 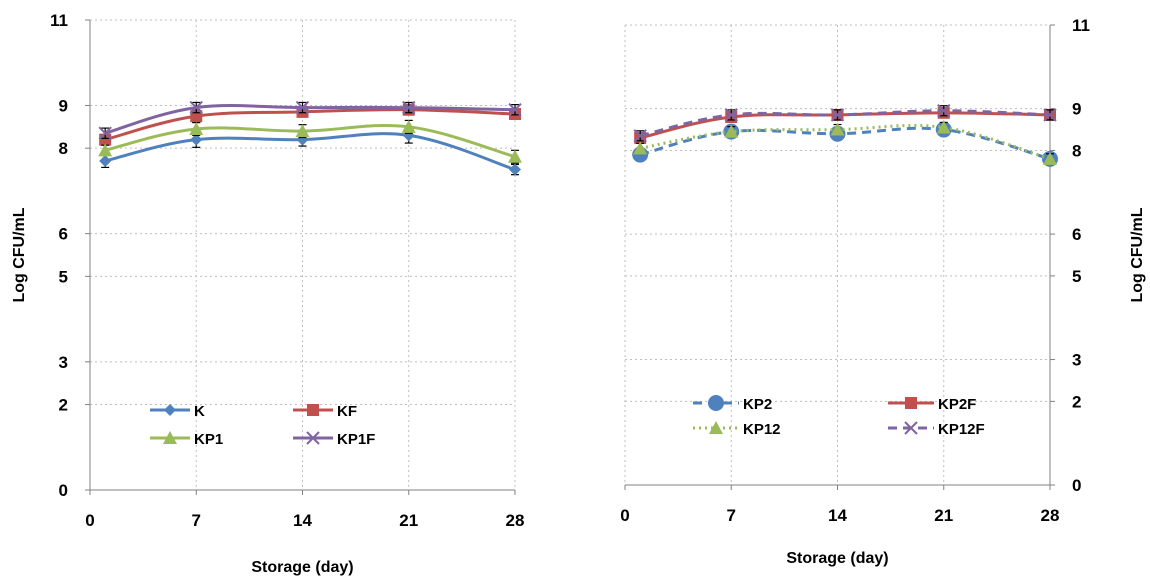 What do you see at coordinates (334, 439) in the screenshot?
I see `legend-item-kp1f: KP1F` at bounding box center [334, 439].